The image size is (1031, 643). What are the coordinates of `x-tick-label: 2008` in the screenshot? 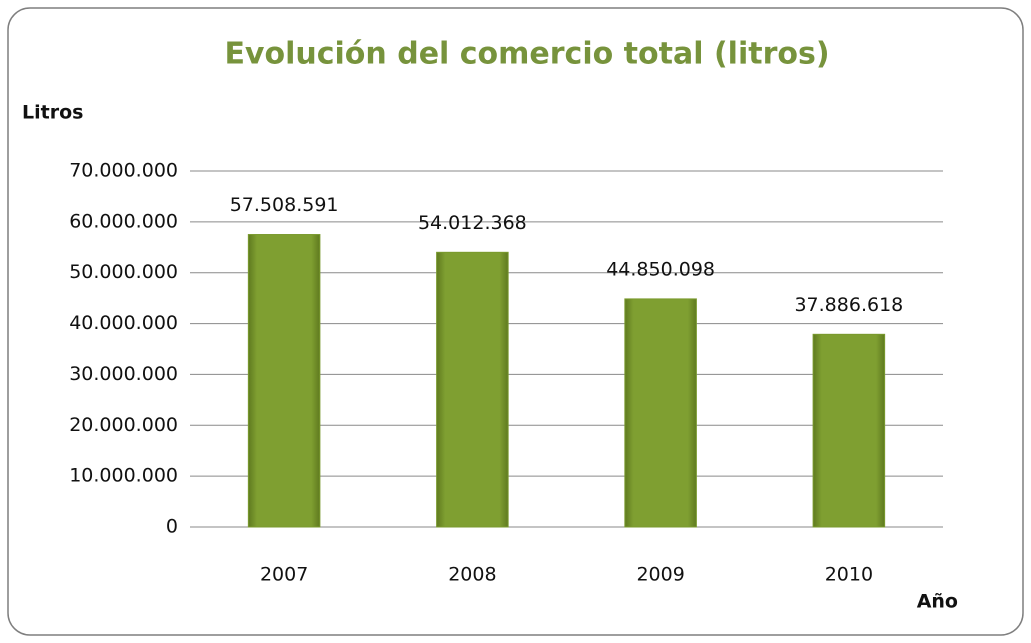 It's located at (472, 575).